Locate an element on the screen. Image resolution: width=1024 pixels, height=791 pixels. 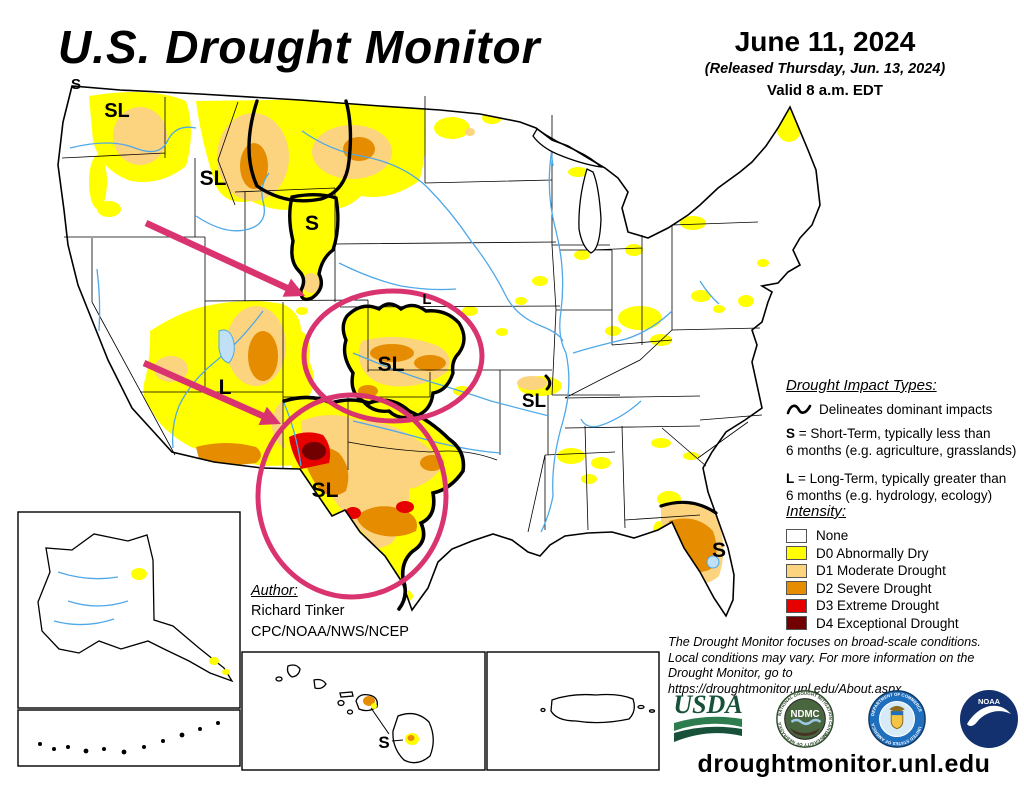
legend-row-d4: D4 Exceptional Drought is located at coordinates (905, 624).